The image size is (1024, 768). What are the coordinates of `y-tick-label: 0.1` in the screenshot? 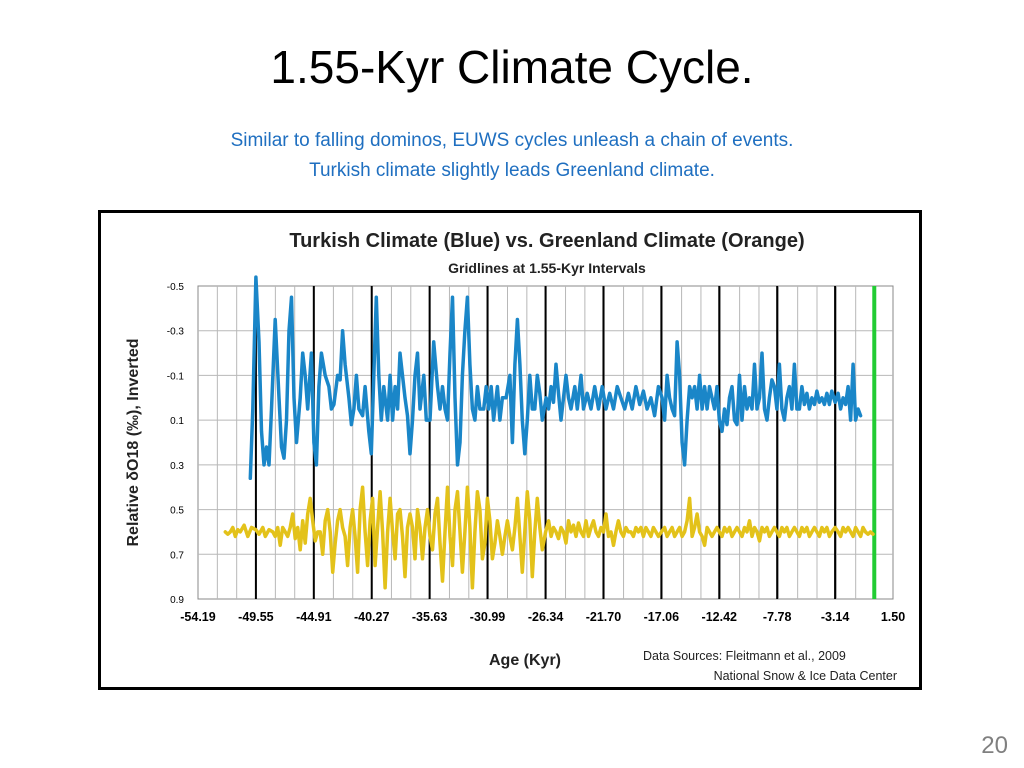 It's located at (177, 421).